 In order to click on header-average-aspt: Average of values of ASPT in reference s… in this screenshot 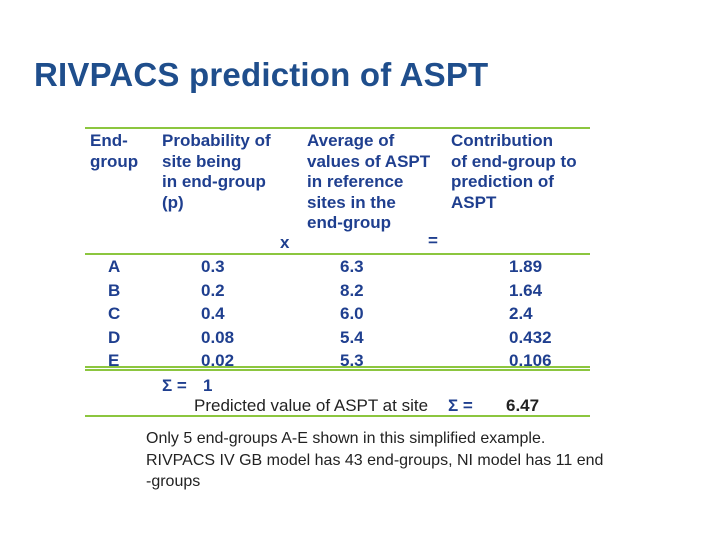, I will do `click(369, 181)`.